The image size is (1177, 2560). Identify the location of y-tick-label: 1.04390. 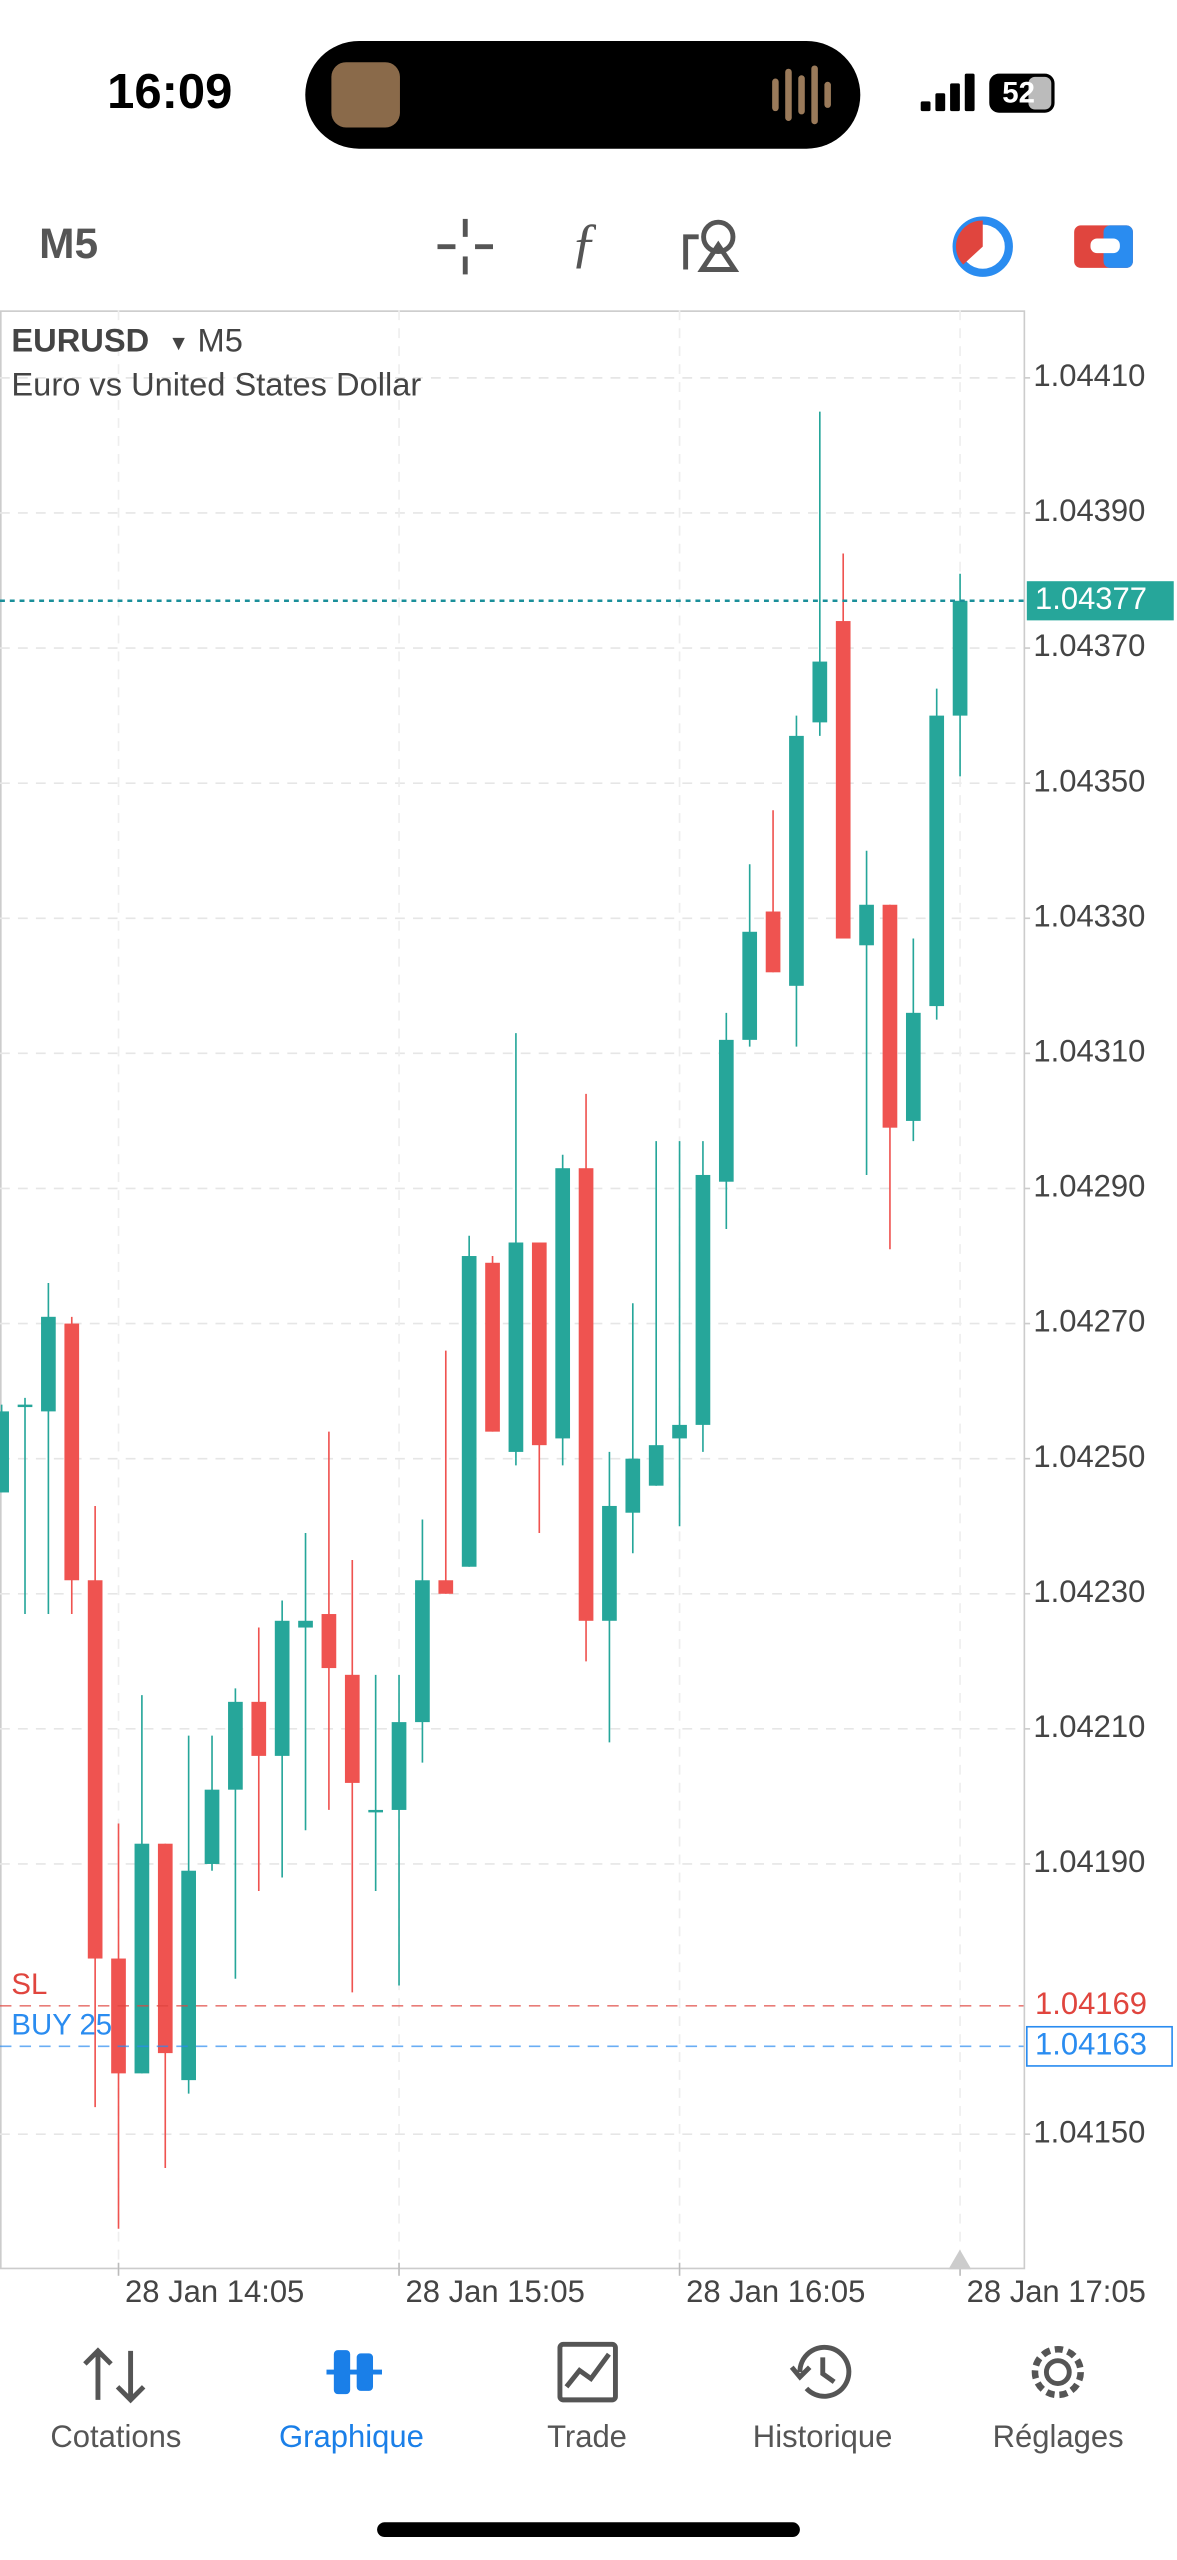
(1089, 510).